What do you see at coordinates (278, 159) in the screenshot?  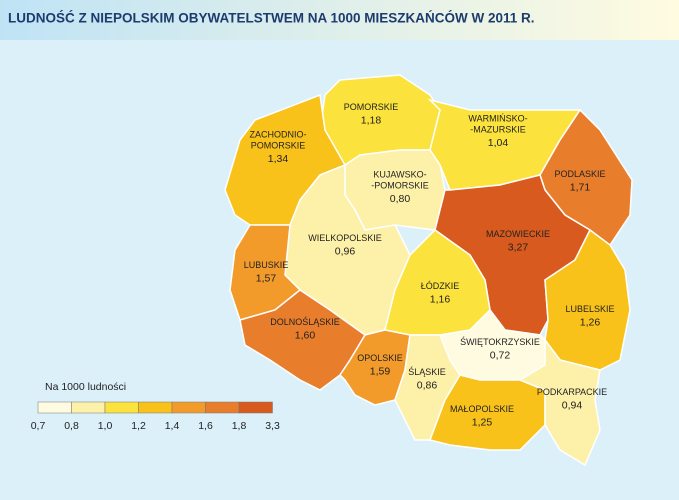 I see `region-value: 1,34` at bounding box center [278, 159].